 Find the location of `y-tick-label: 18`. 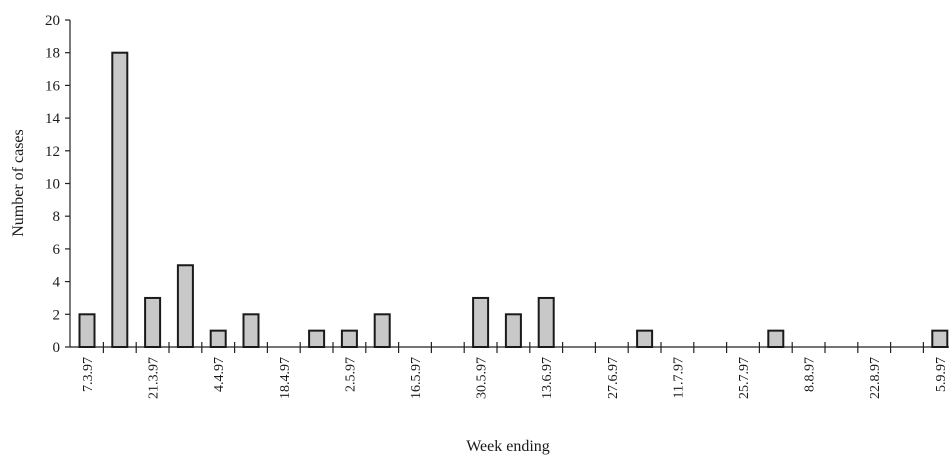

y-tick-label: 18 is located at coordinates (52, 54).